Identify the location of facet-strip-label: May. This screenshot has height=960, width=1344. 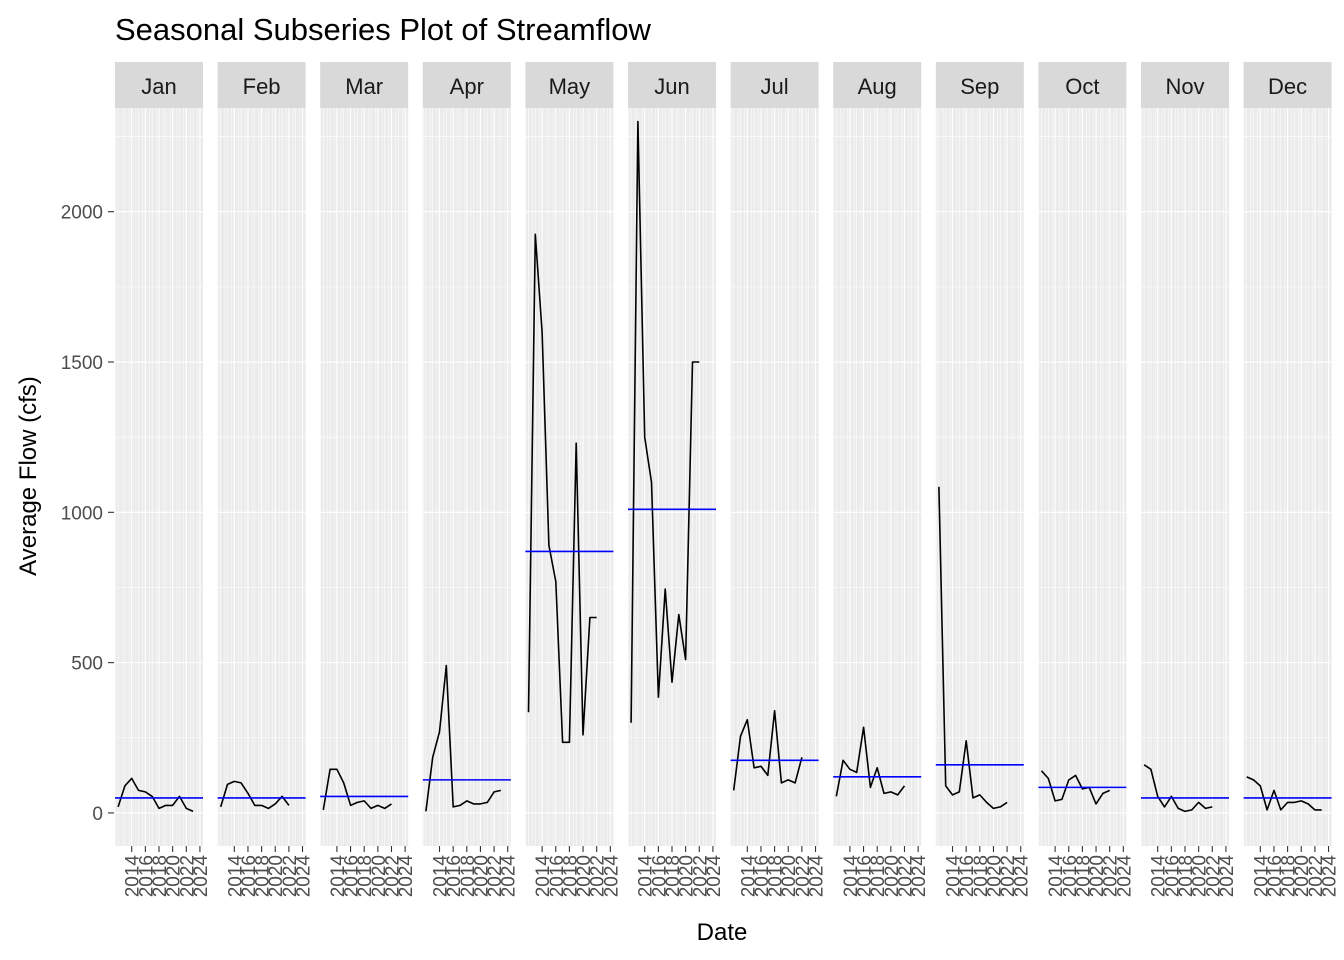
(570, 86).